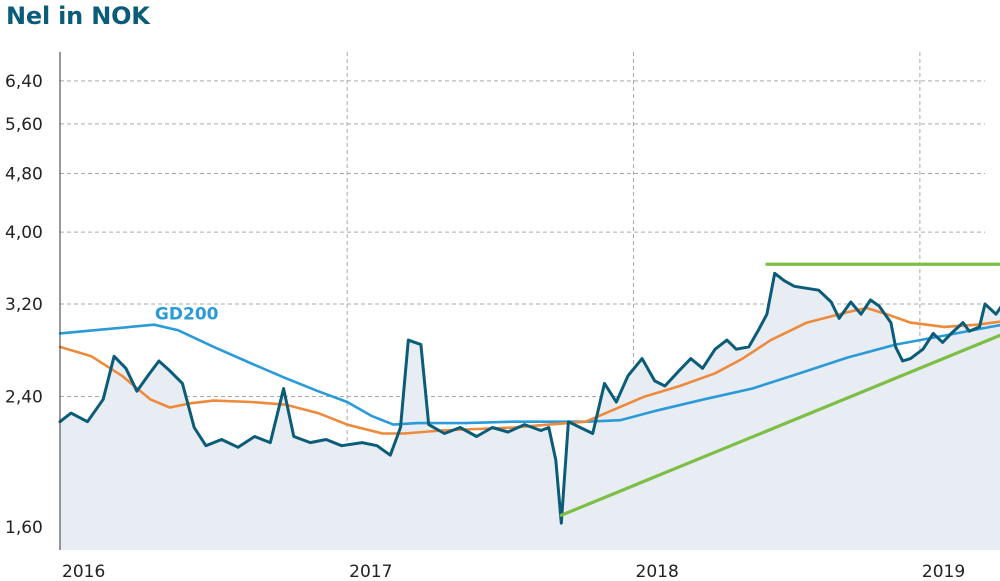 The image size is (1000, 581). Describe the element at coordinates (24, 233) in the screenshot. I see `y-tick-label: 4,00` at that location.